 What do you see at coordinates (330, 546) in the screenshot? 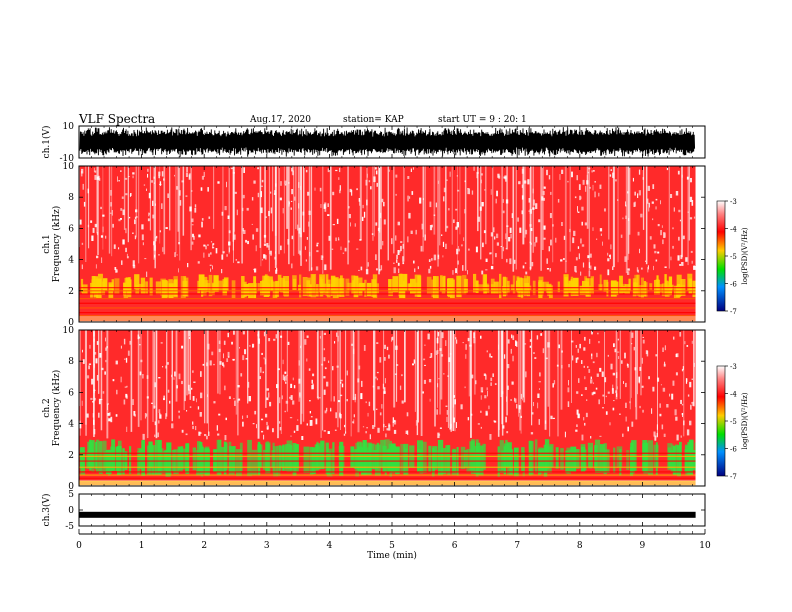
I see `time-tick-label: 4` at bounding box center [330, 546].